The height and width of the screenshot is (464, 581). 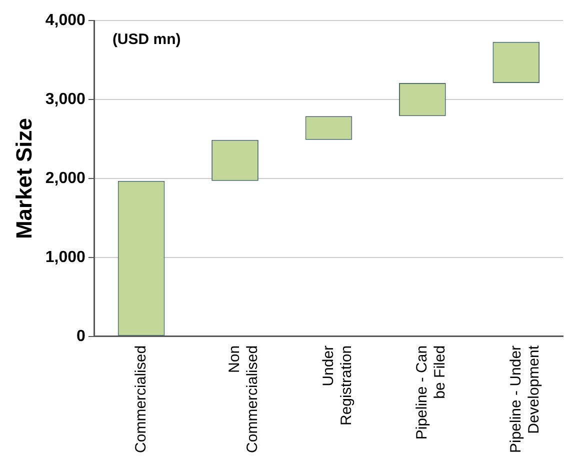 I want to click on x-tick-label: Commercialised, so click(x=141, y=399).